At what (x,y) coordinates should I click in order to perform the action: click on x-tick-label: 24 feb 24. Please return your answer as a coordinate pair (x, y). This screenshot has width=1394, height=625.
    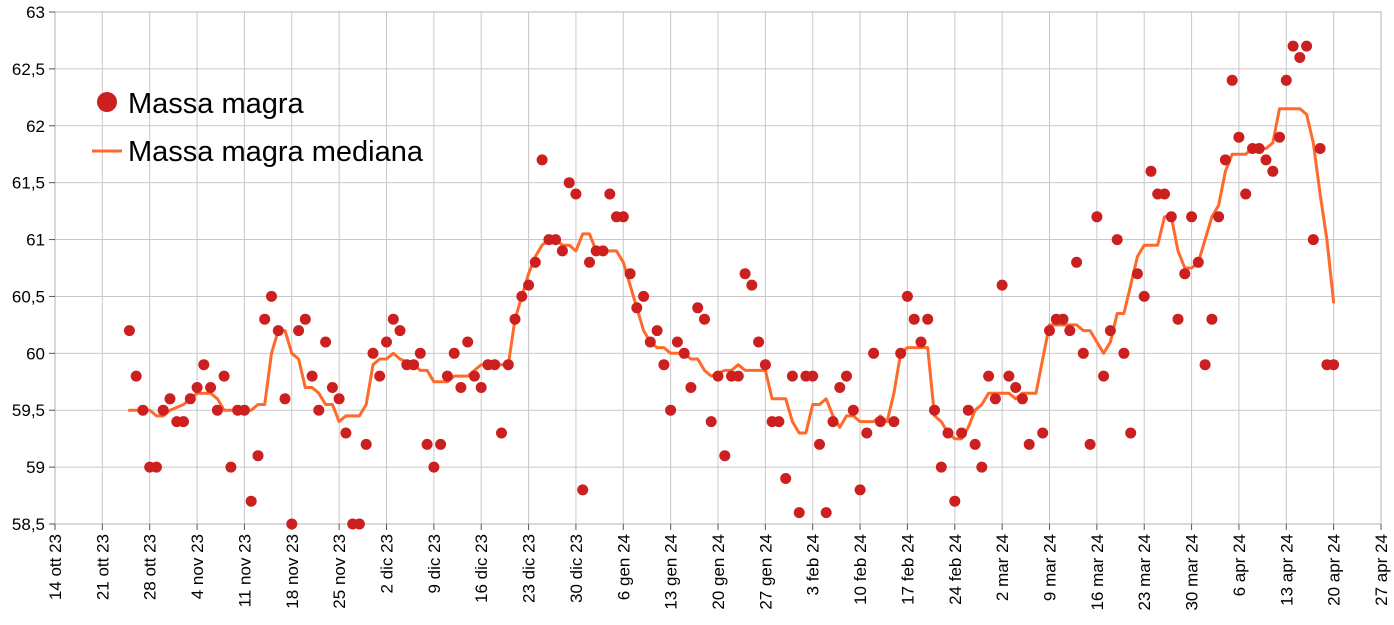
    Looking at the image, I should click on (955, 569).